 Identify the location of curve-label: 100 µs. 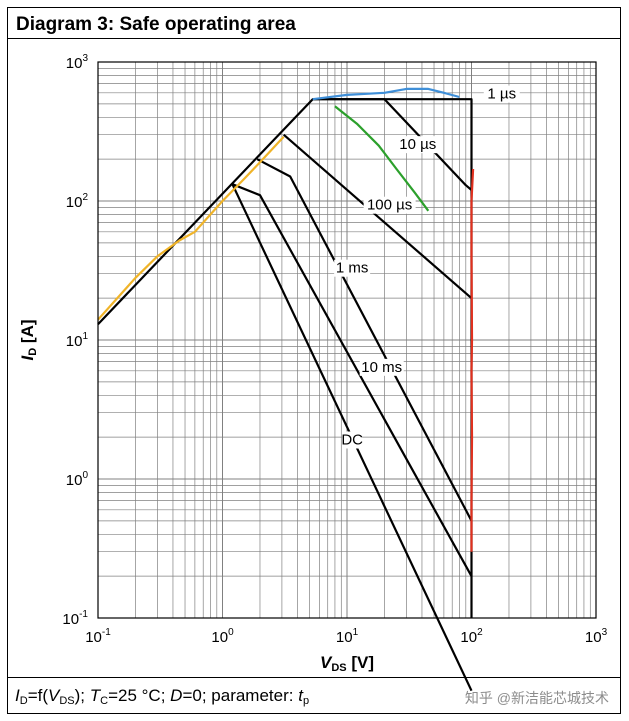
(389, 205).